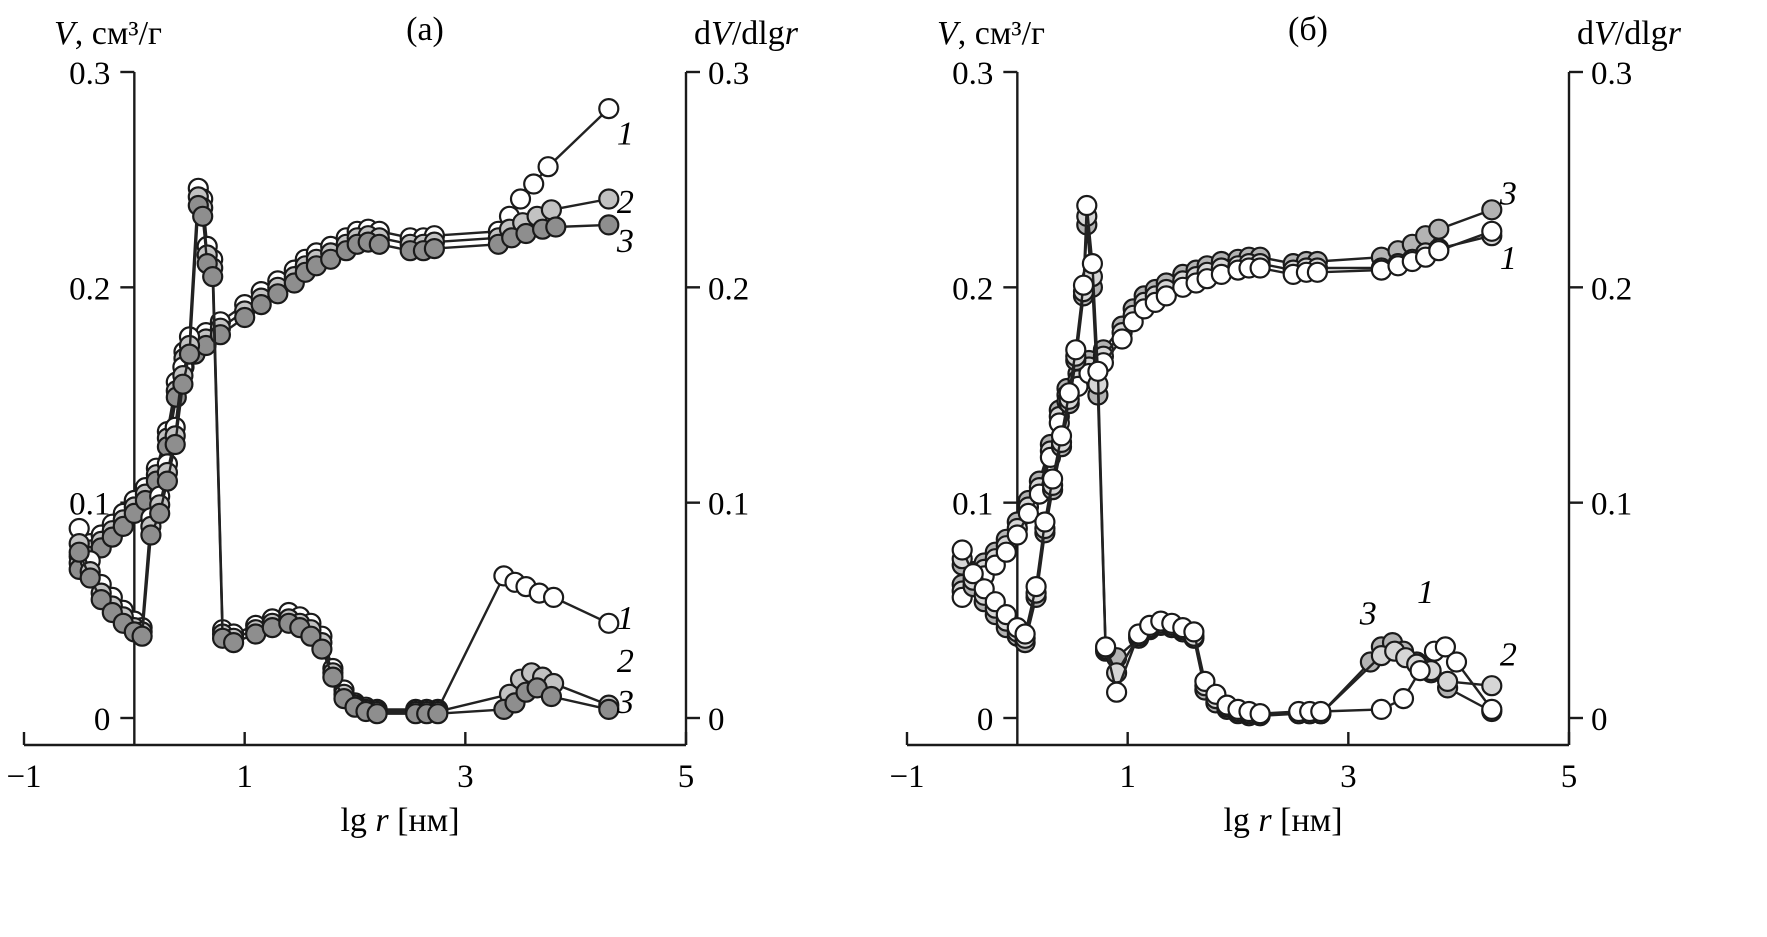  I want to click on y-right-tick-label: 0.2, so click(728, 289).